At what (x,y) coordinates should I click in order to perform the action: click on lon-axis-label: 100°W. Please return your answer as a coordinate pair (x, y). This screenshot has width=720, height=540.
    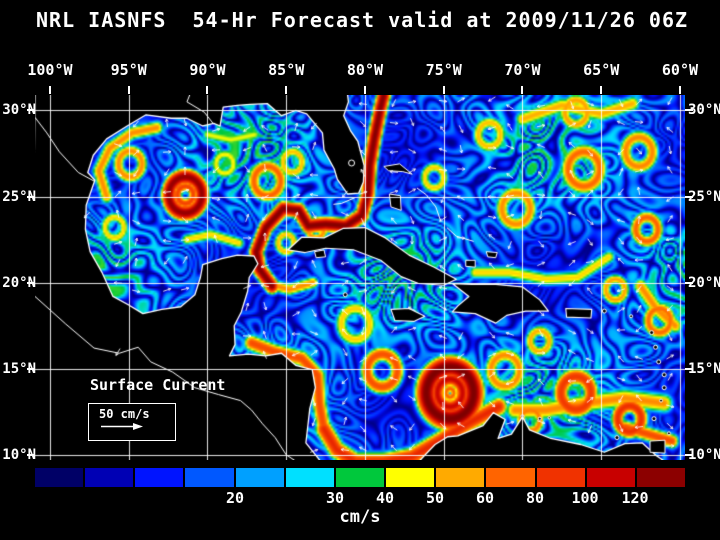
    Looking at the image, I should click on (50, 70).